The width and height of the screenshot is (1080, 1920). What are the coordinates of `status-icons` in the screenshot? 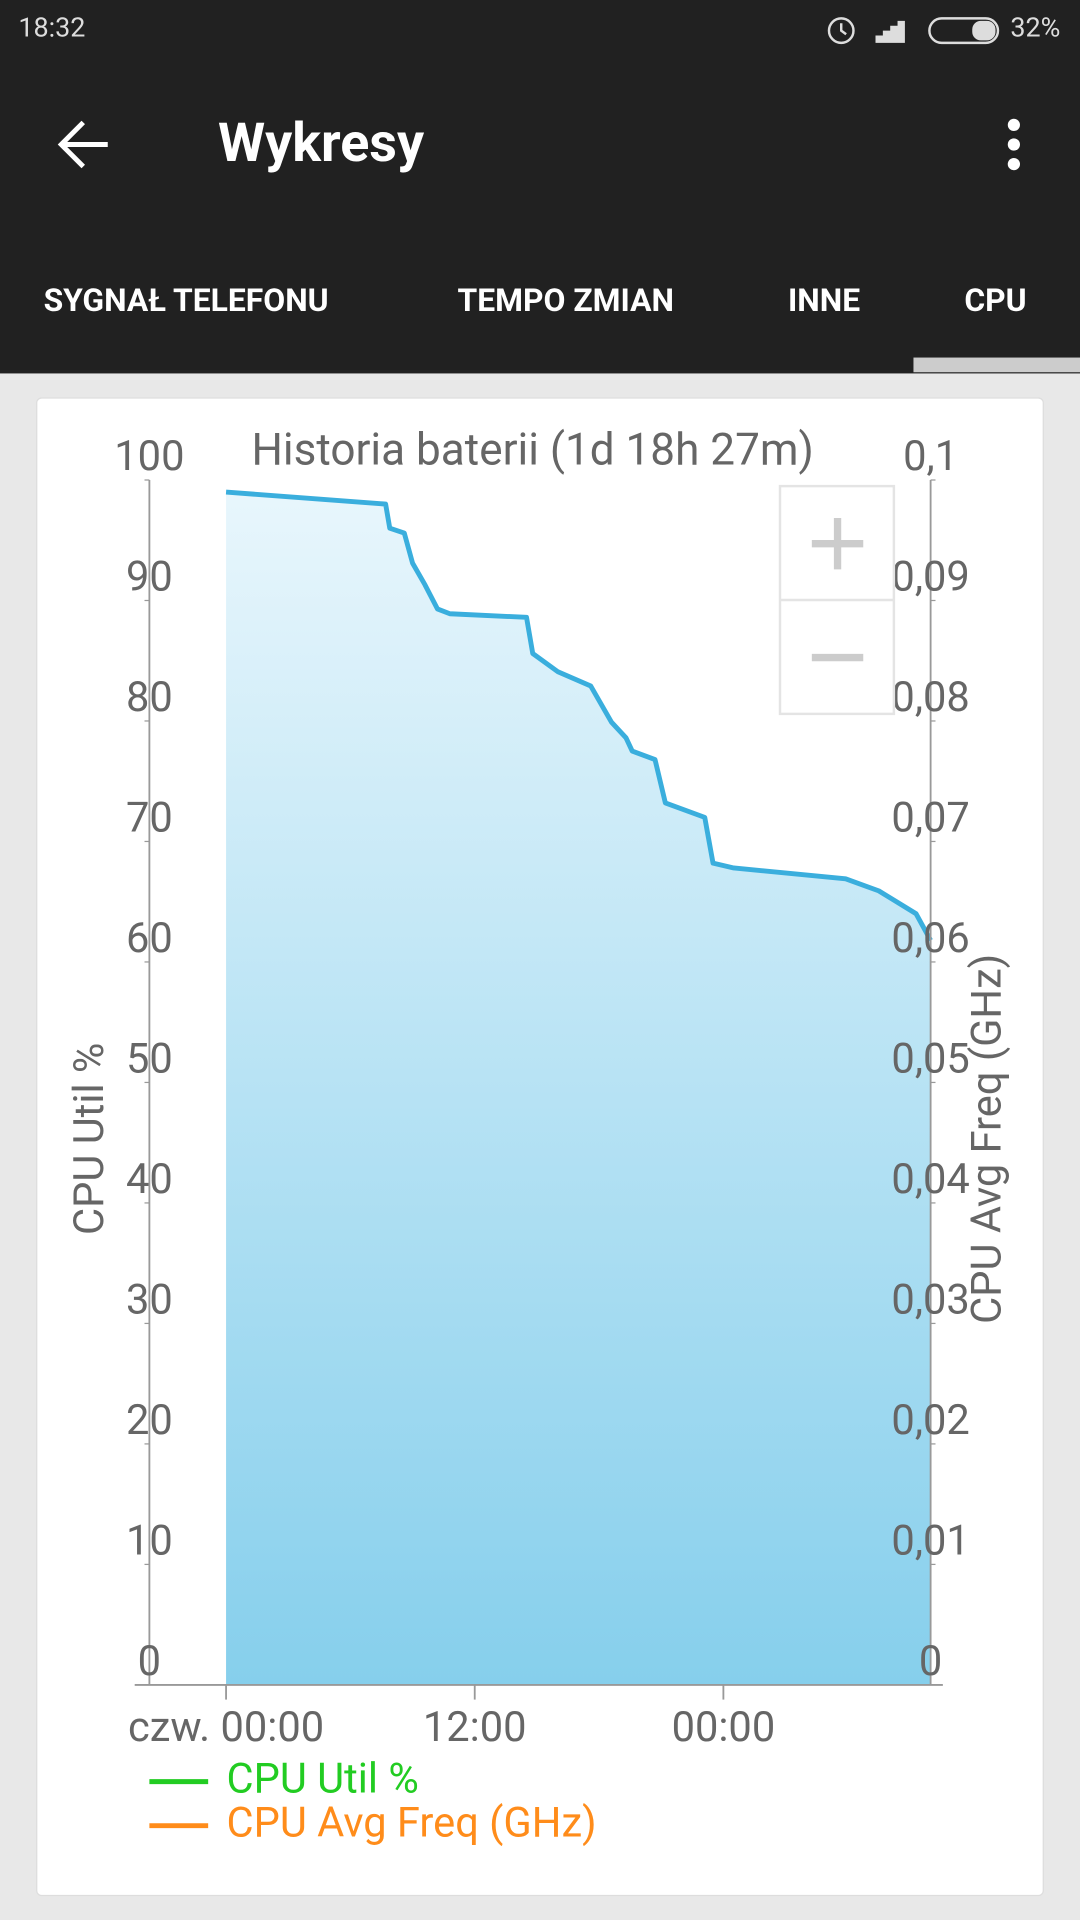 It's located at (913, 31).